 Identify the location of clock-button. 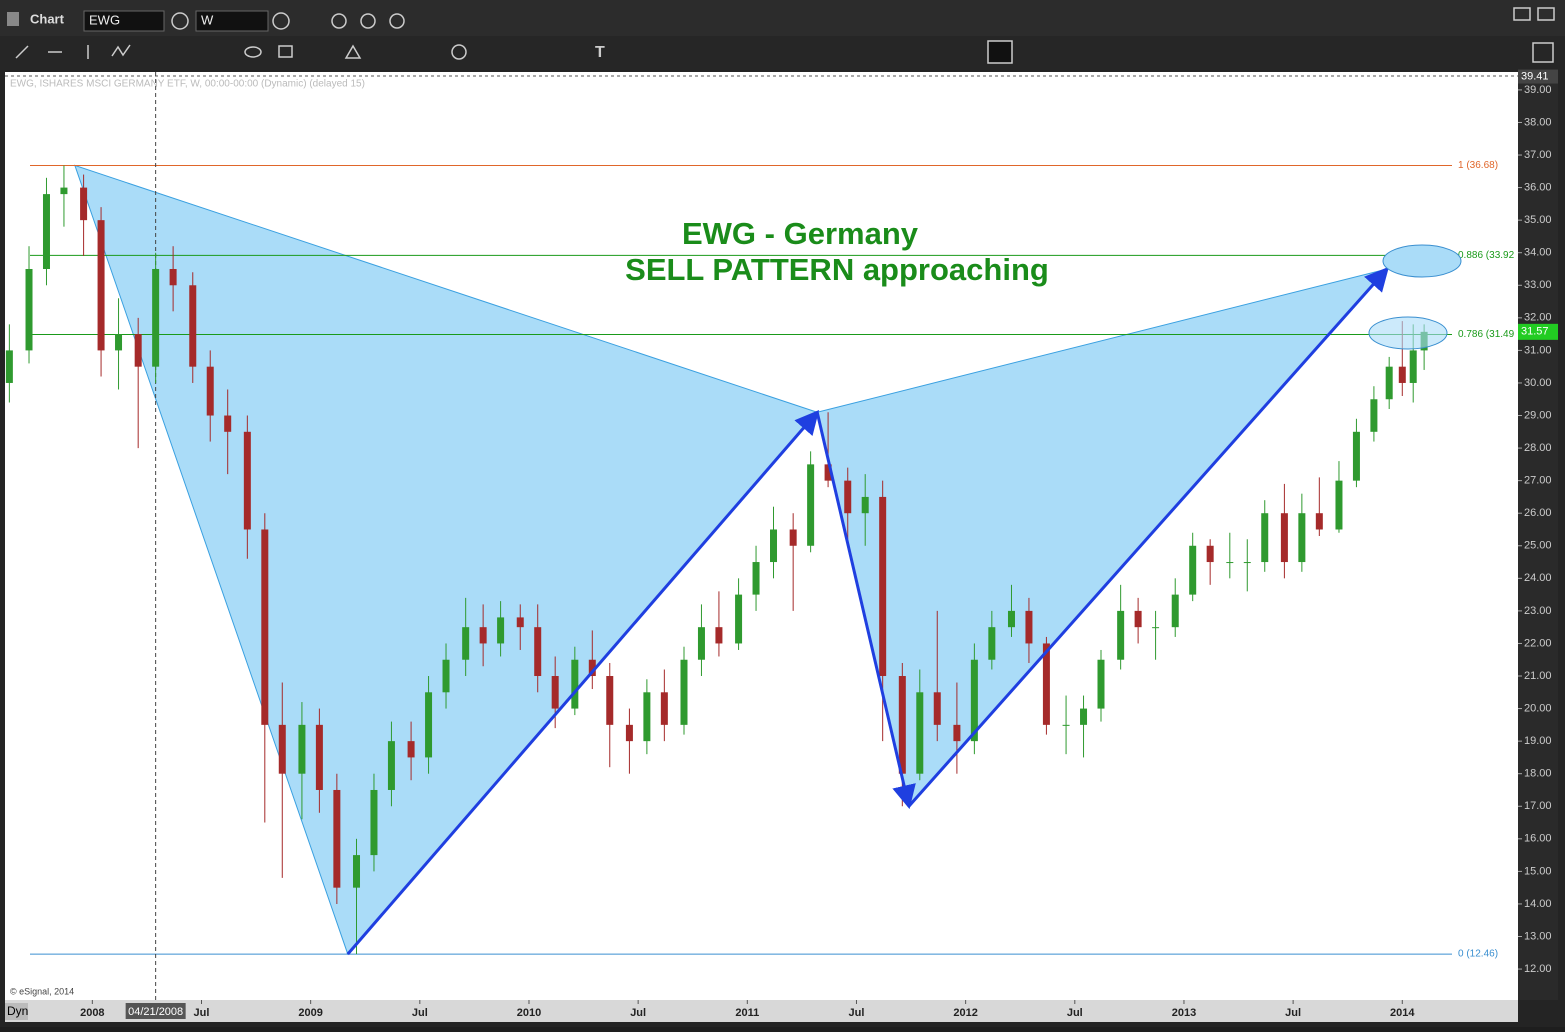
(281, 21).